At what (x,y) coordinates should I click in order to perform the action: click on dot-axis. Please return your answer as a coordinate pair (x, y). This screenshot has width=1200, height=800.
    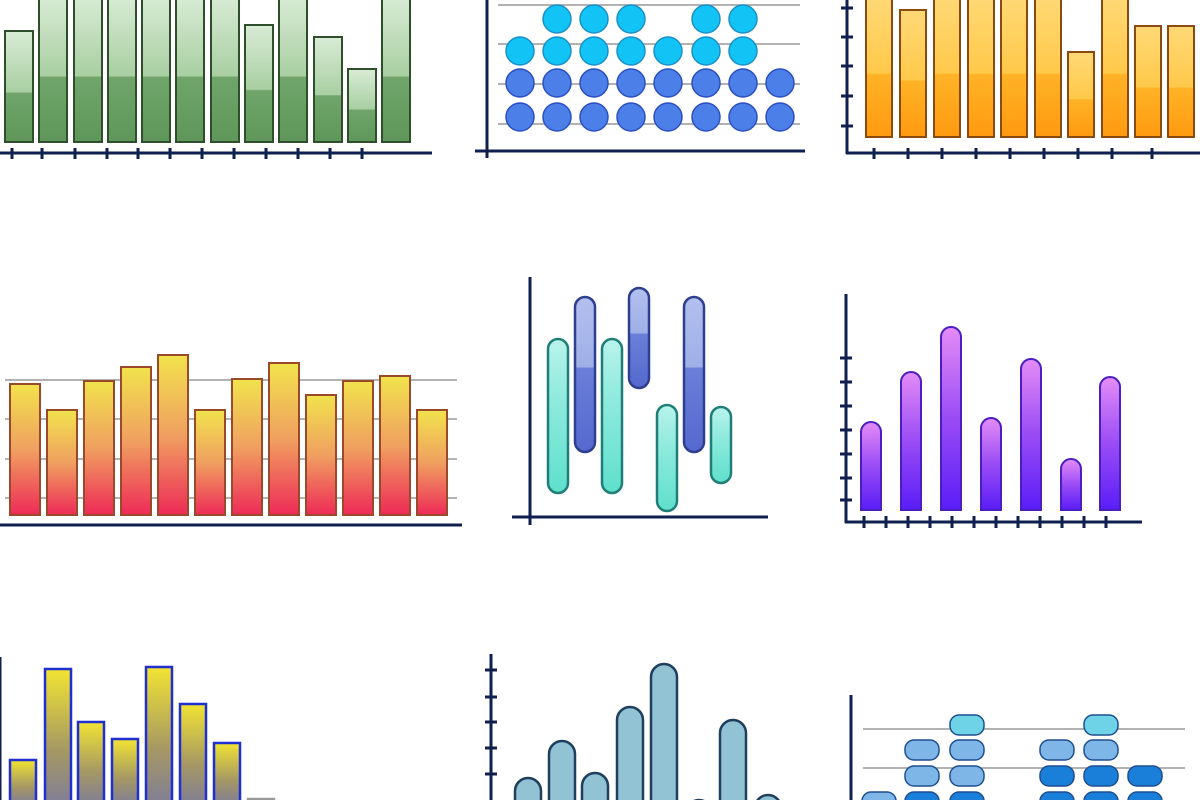
    Looking at the image, I should click on (640, 79).